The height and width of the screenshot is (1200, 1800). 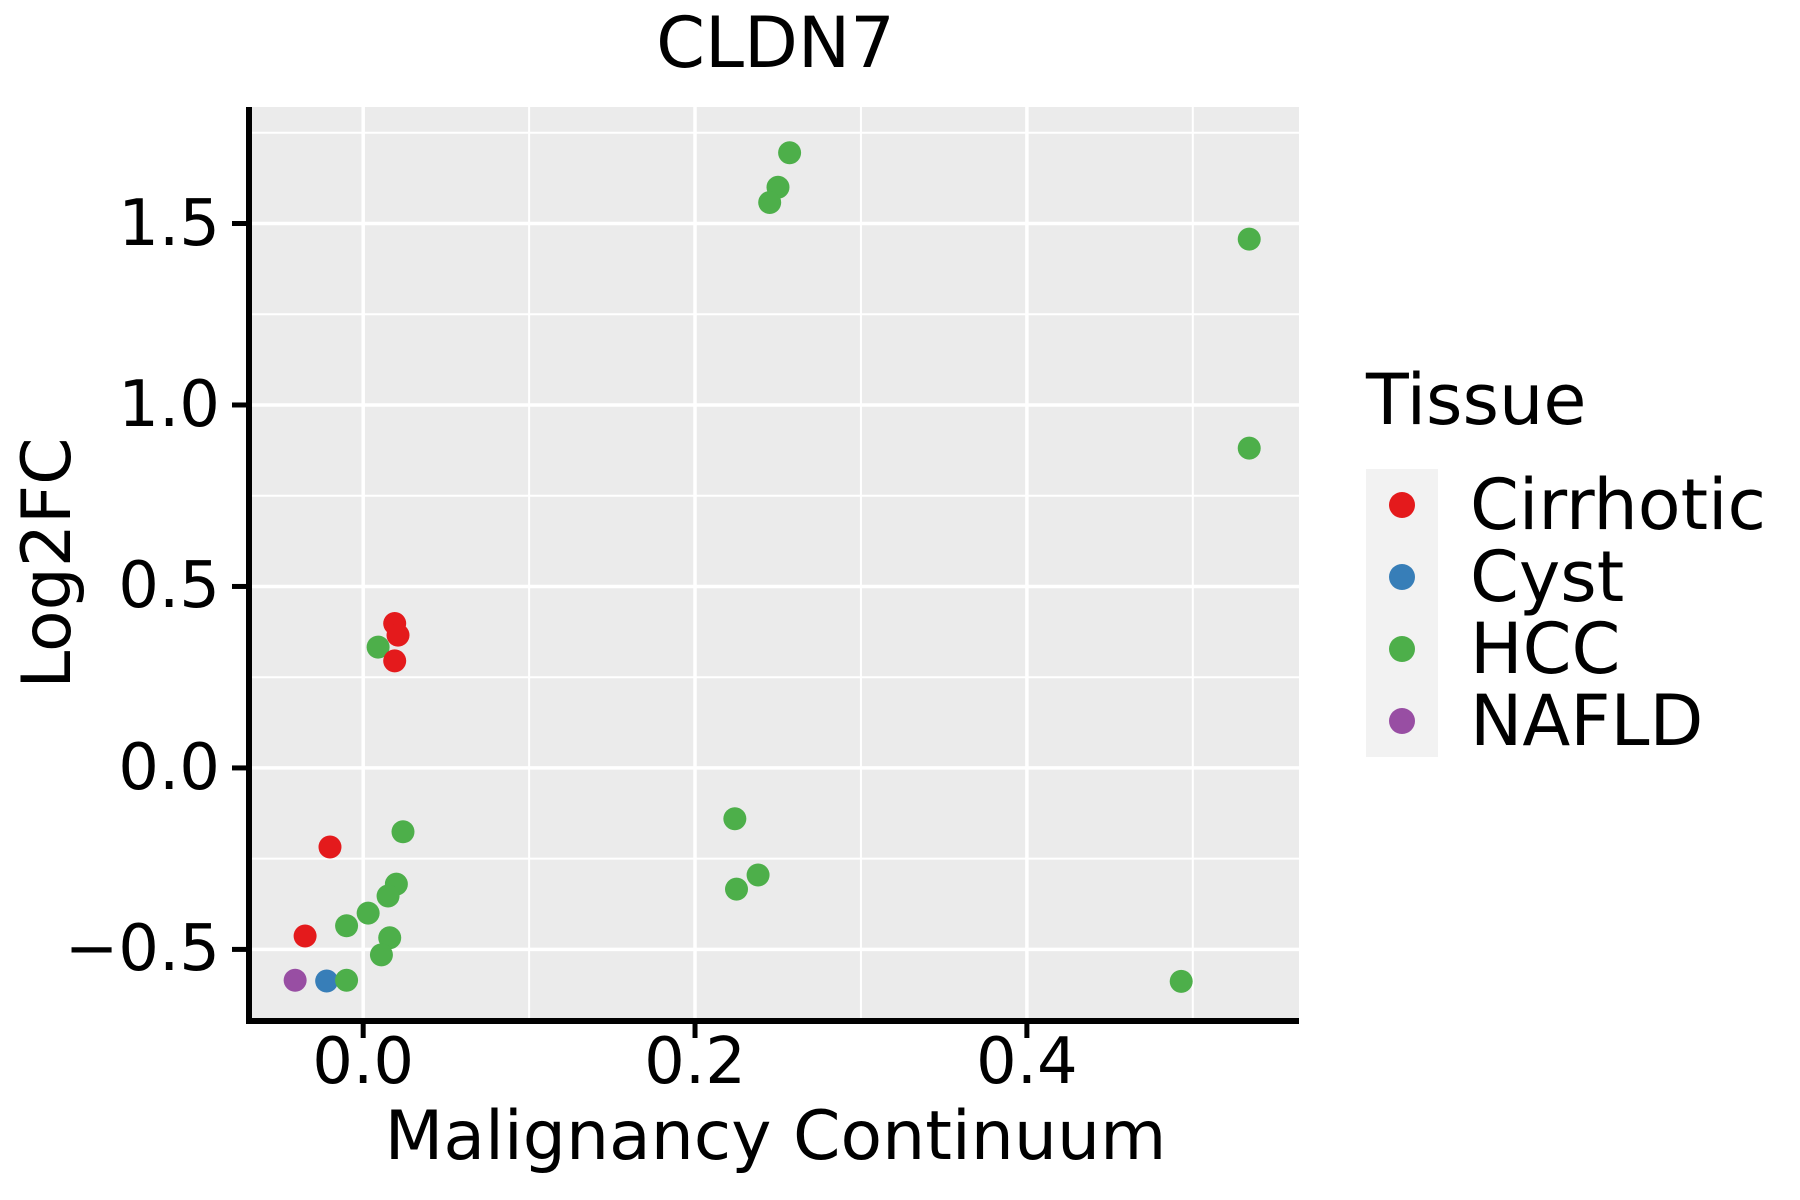 I want to click on data-point-cyst, so click(x=327, y=981).